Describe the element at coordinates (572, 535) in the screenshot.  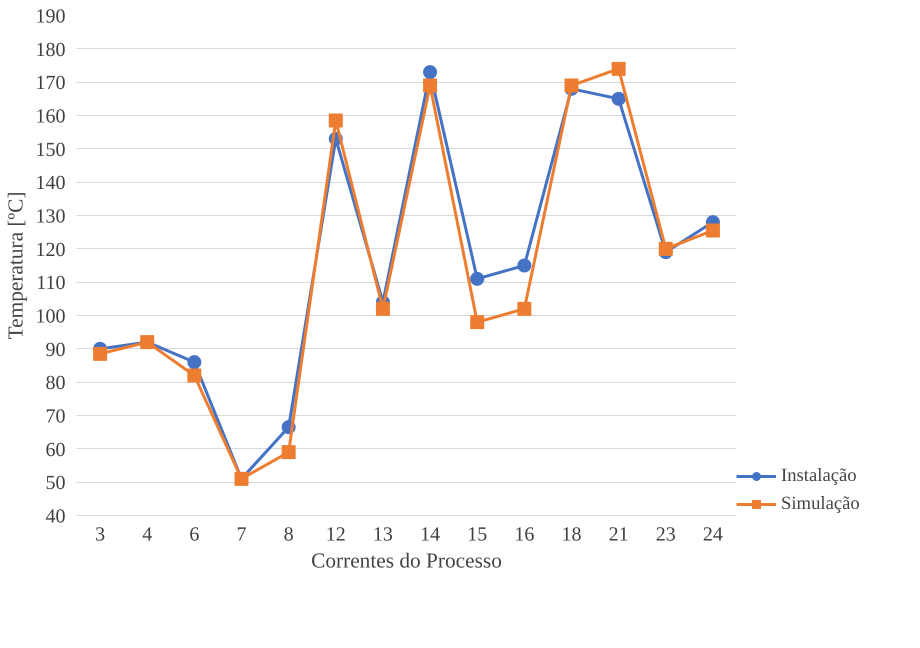
I see `x-tick-label: 18` at that location.